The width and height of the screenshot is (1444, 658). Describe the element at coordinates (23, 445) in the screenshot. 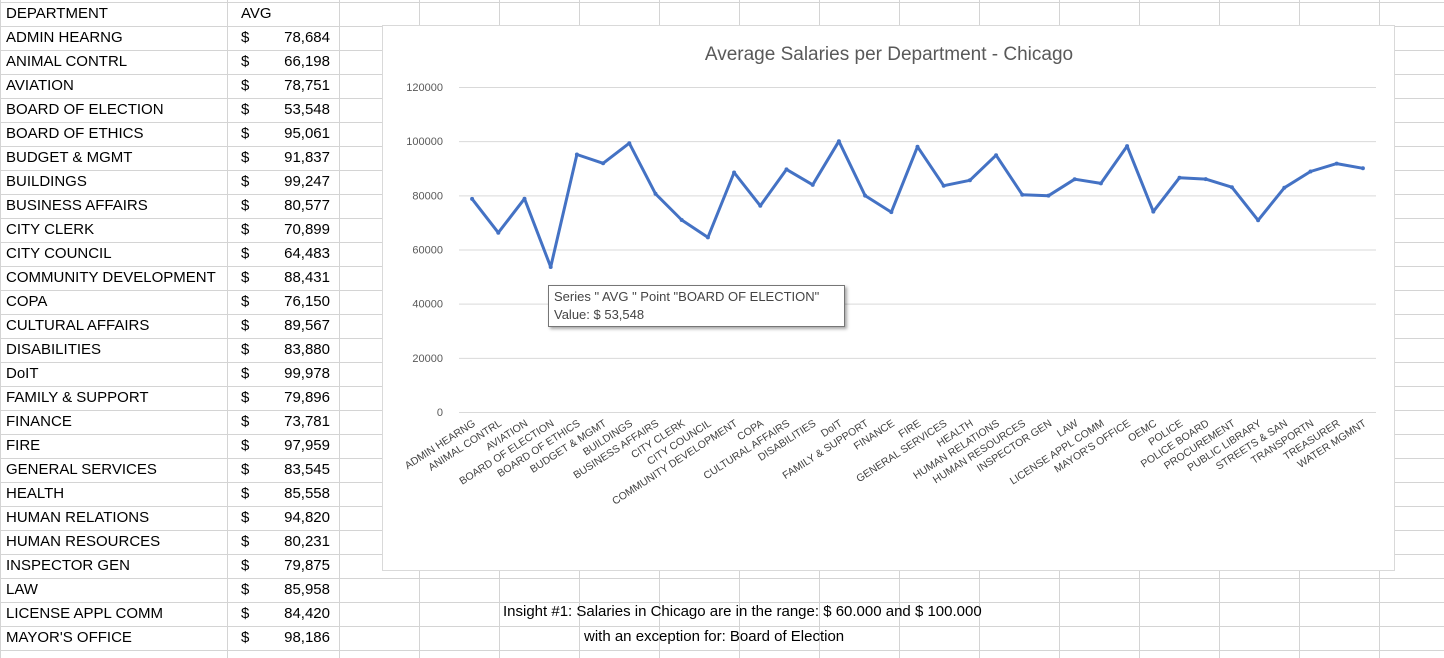

I see `cell-department: FIRE` at that location.